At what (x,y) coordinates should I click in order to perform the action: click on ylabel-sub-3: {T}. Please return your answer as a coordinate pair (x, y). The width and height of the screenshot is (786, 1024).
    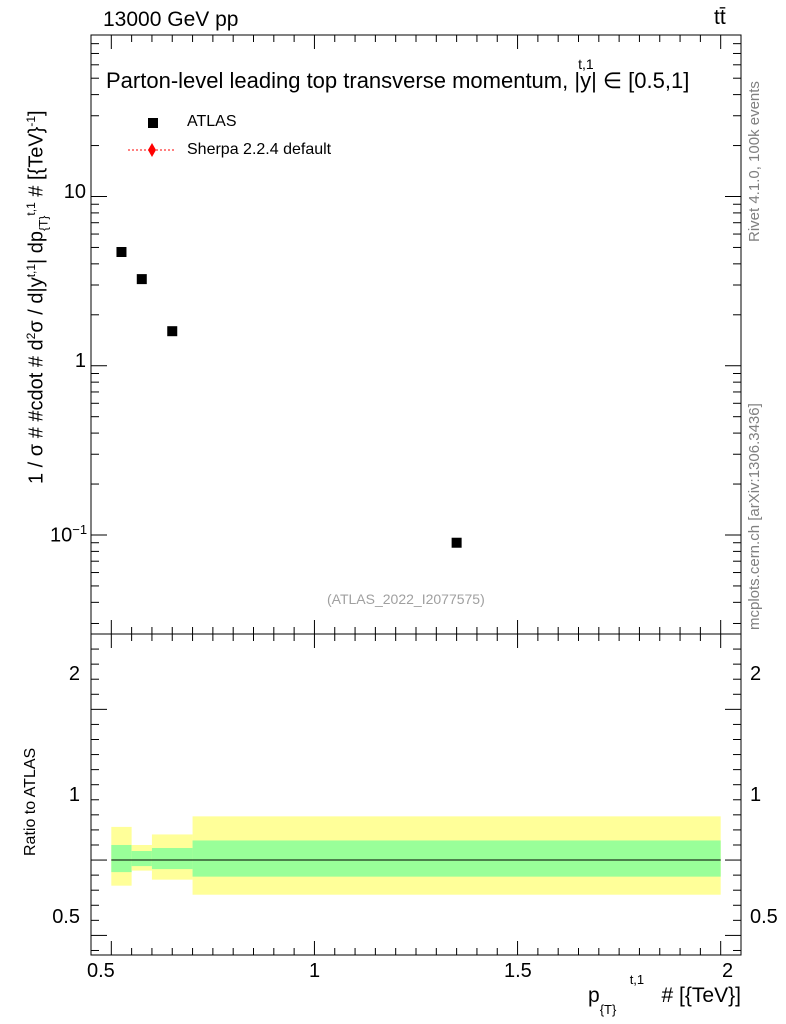
    Looking at the image, I should click on (43, 223).